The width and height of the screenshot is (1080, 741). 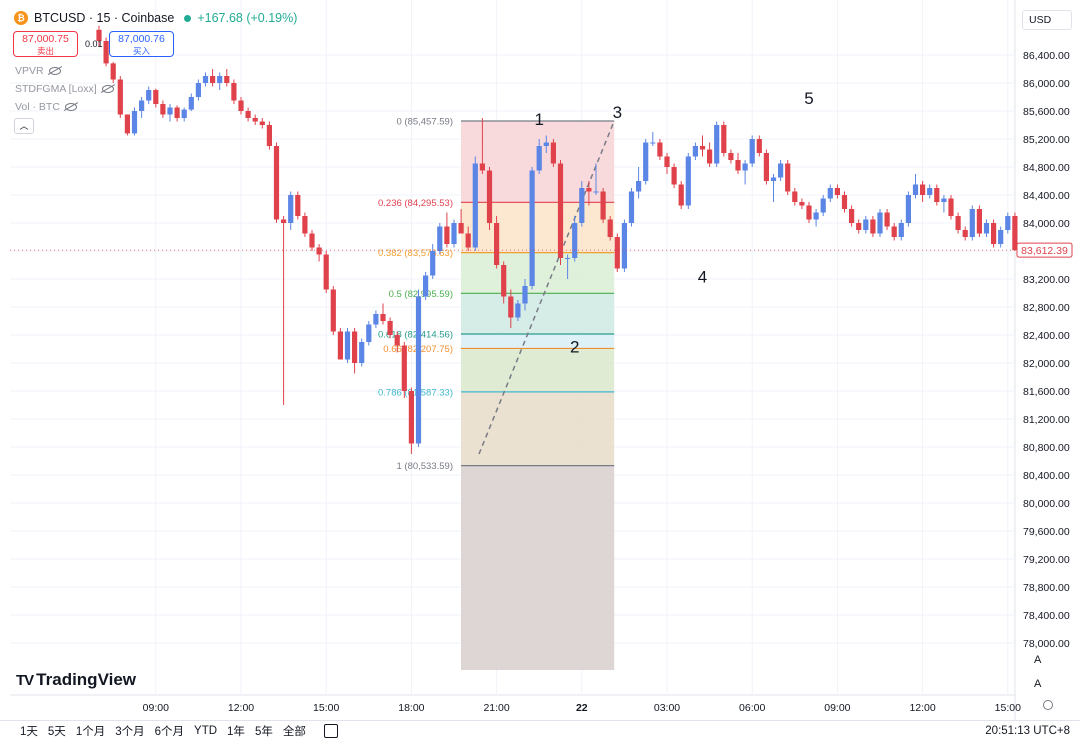 I want to click on time-tick-label: 22, so click(x=582, y=708).